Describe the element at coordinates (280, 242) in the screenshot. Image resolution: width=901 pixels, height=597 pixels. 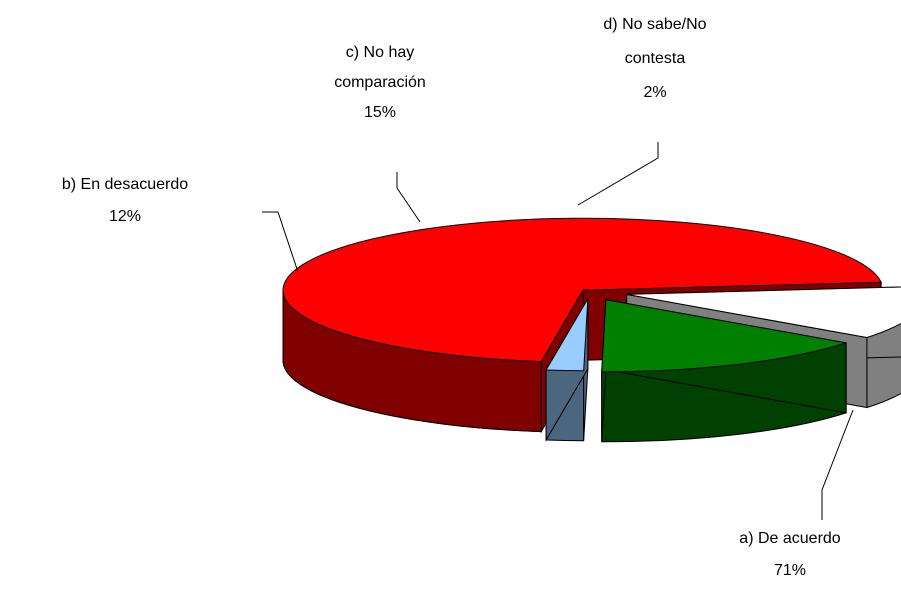
I see `leader-line-b` at that location.